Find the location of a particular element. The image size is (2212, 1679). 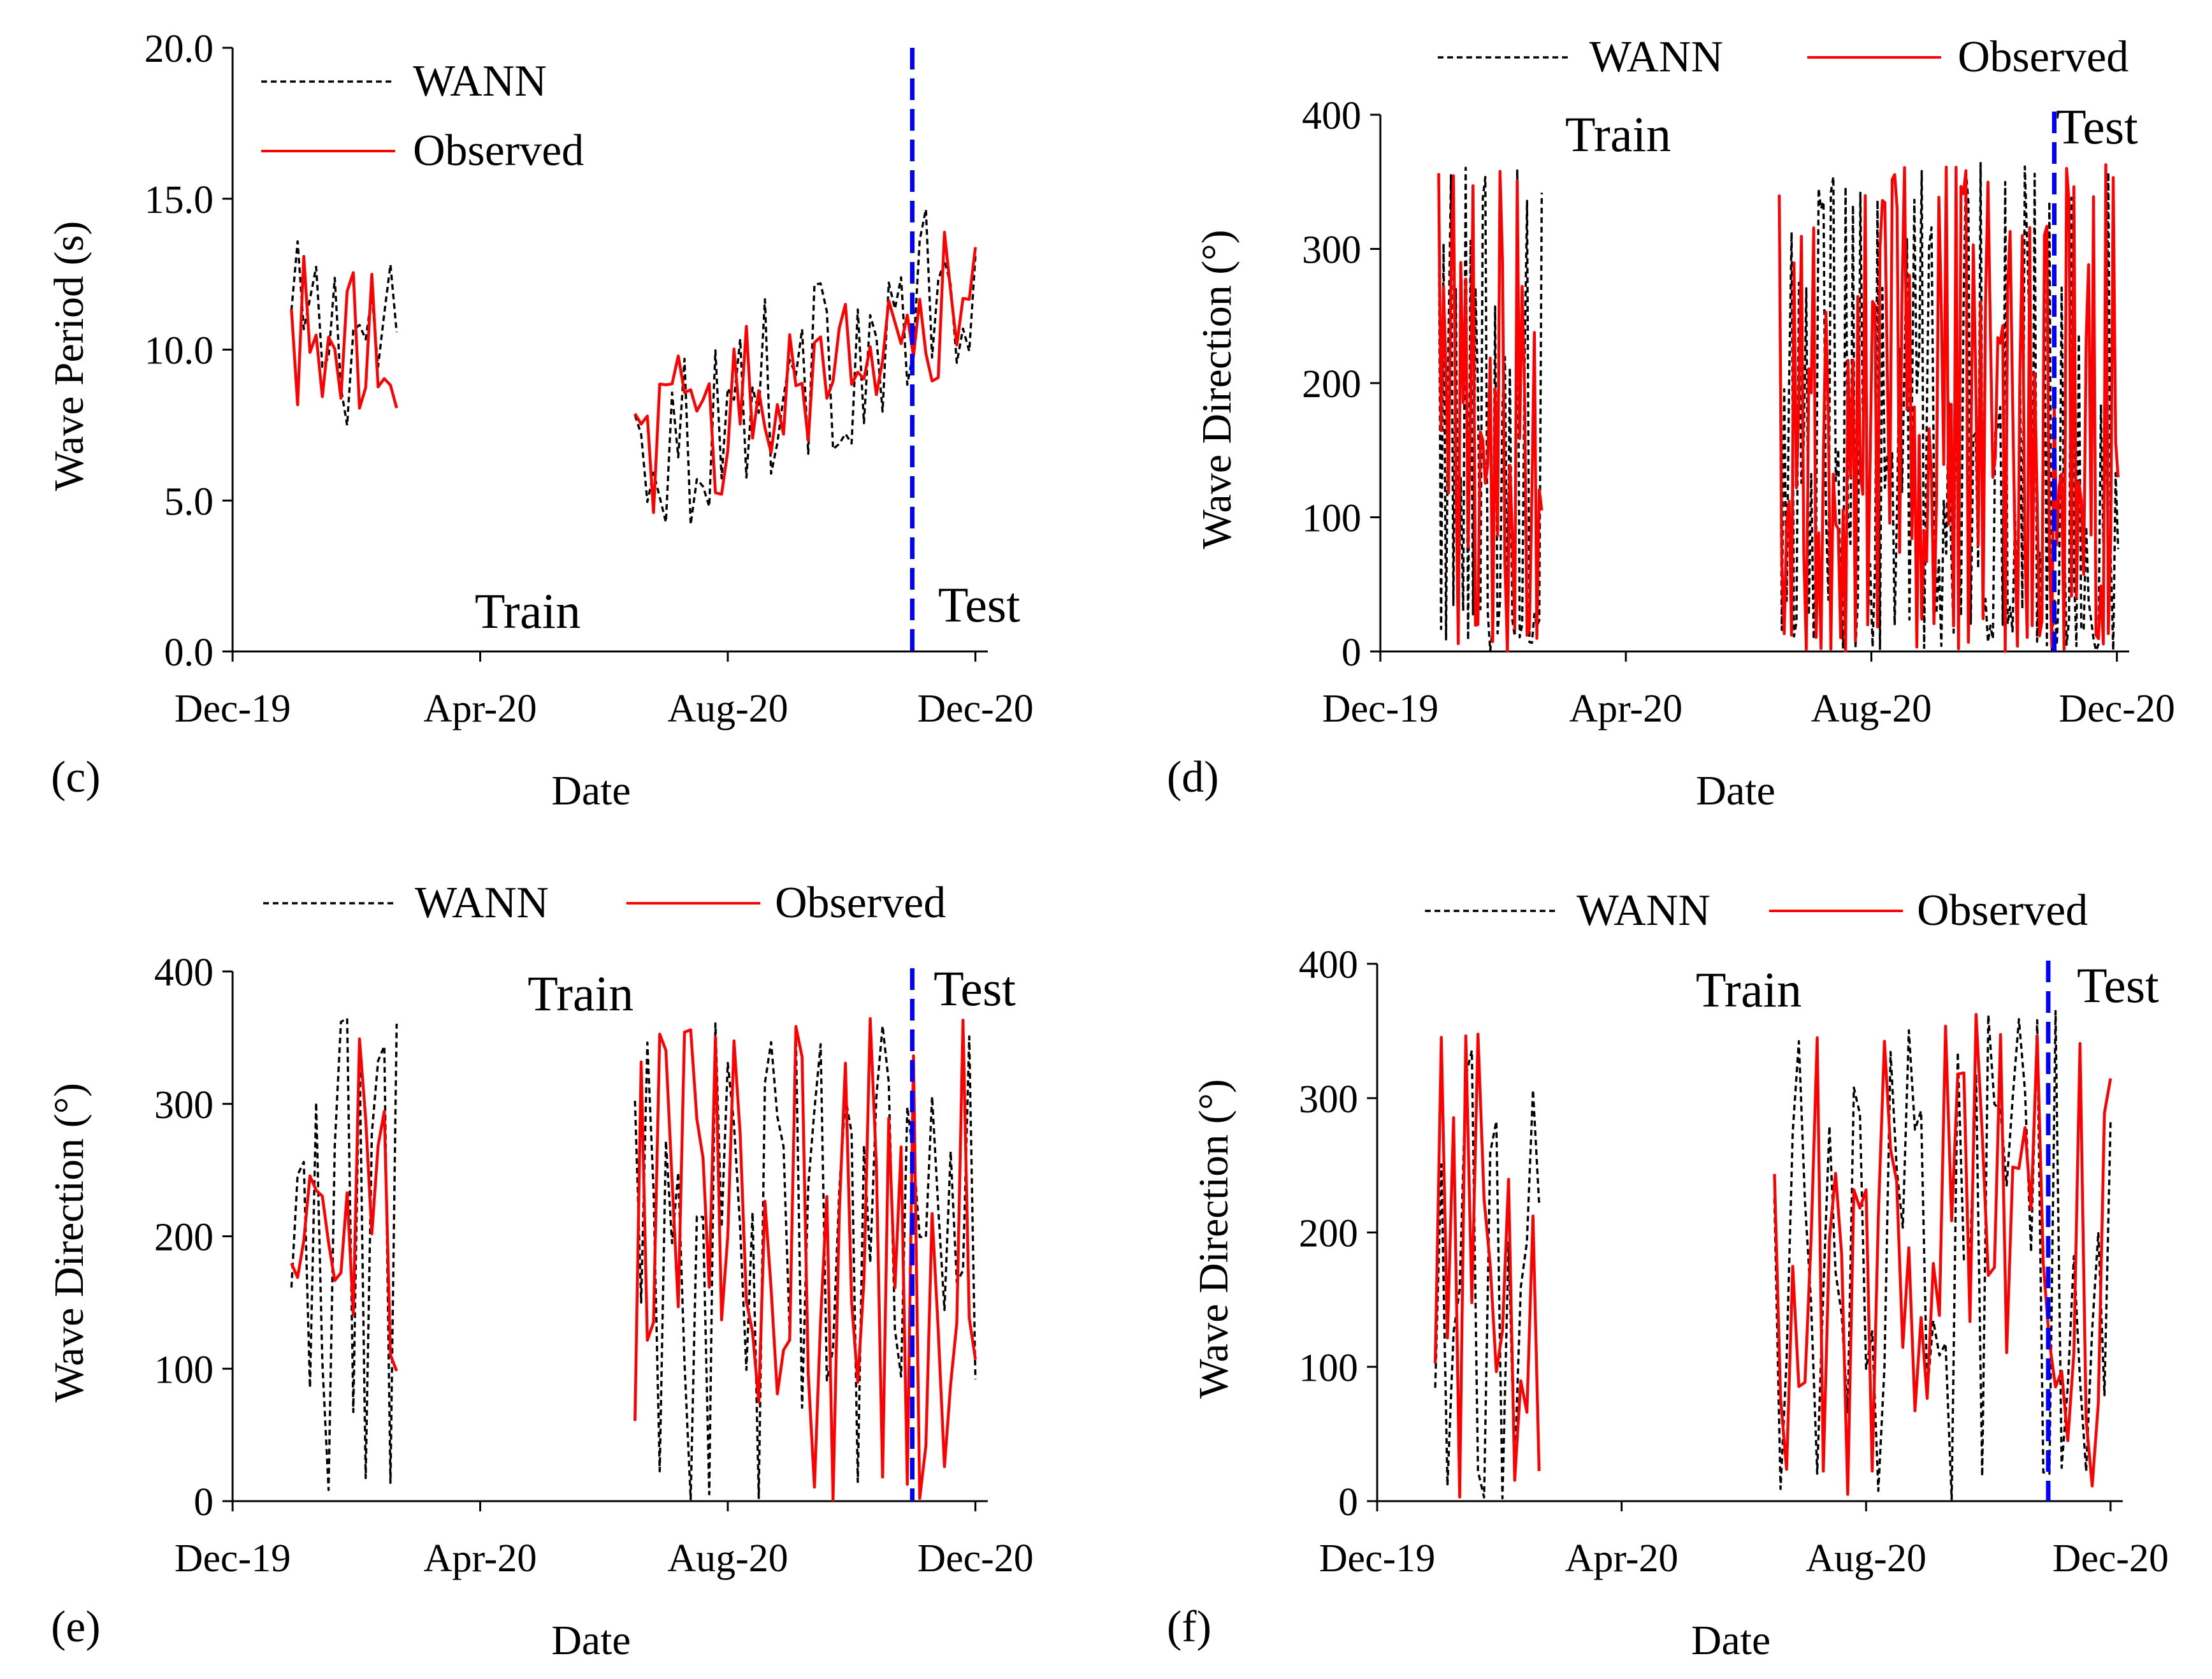

panel-label: (d) is located at coordinates (1193, 777).